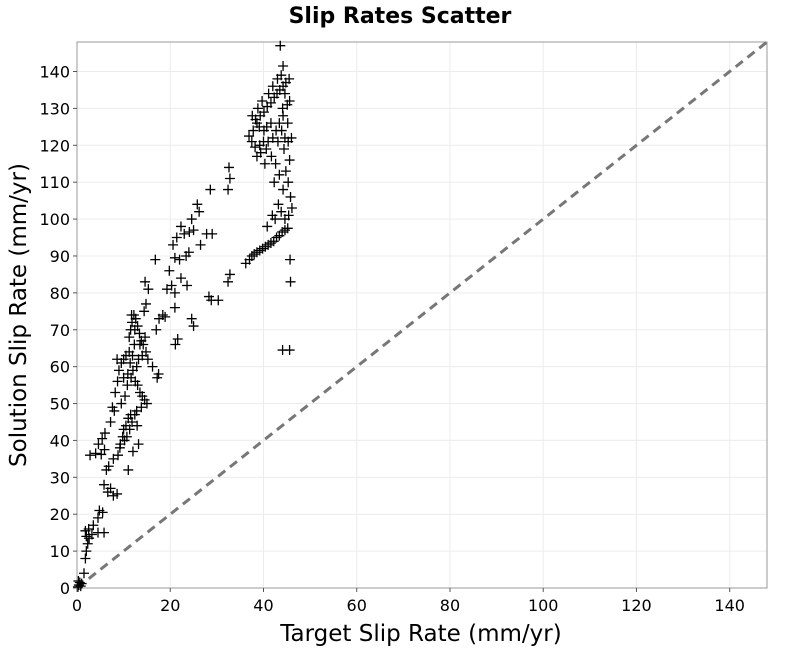  I want to click on y-tick-label: 130, so click(54, 108).